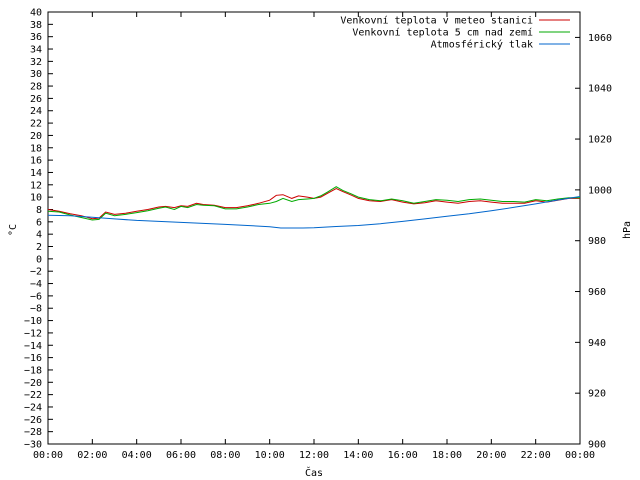 The height and width of the screenshot is (480, 640). Describe the element at coordinates (36, 124) in the screenshot. I see `y-tick-label: 22` at that location.